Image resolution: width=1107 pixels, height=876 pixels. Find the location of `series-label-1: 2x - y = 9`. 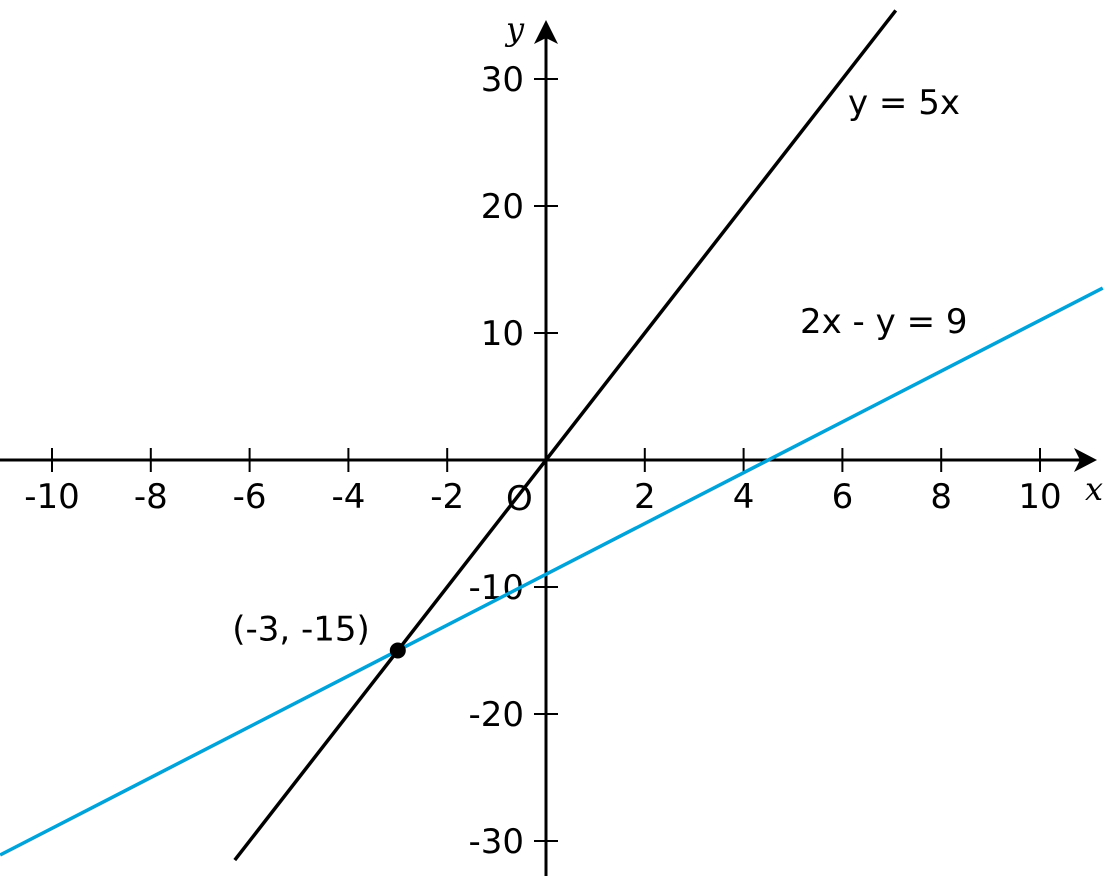

series-label-1: 2x - y = 9 is located at coordinates (884, 322).